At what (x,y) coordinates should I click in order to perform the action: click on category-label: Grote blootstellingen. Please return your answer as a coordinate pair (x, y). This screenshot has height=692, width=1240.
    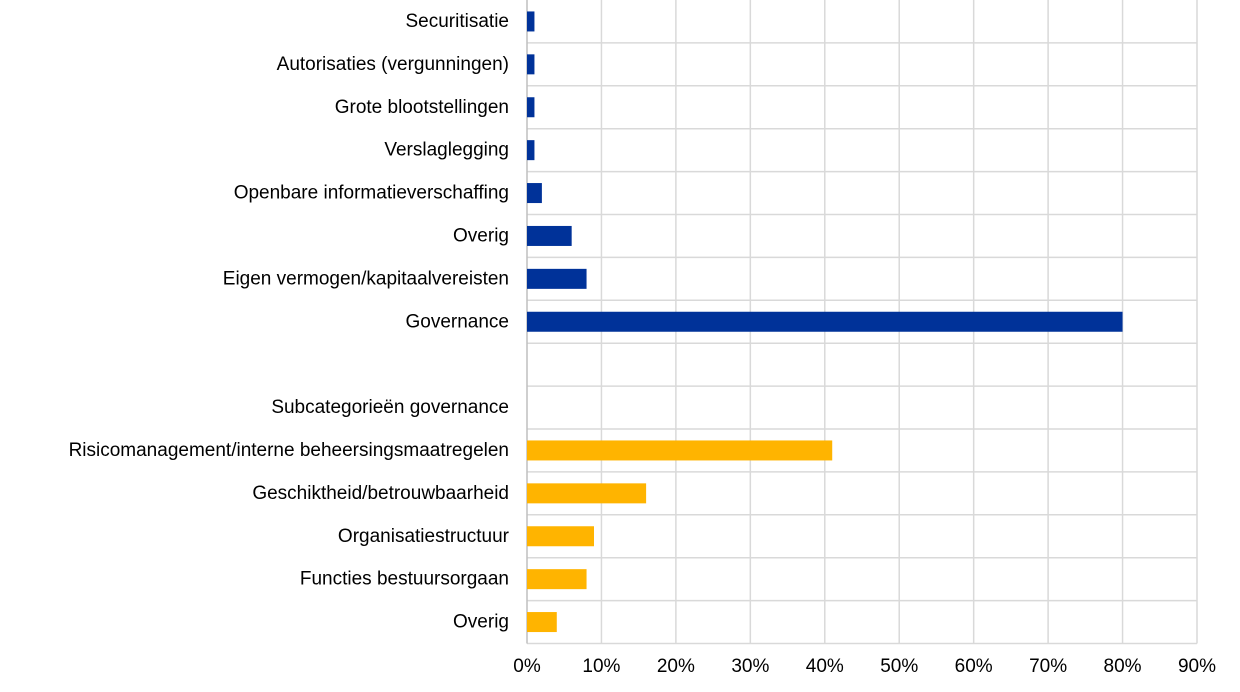
    Looking at the image, I should click on (422, 107).